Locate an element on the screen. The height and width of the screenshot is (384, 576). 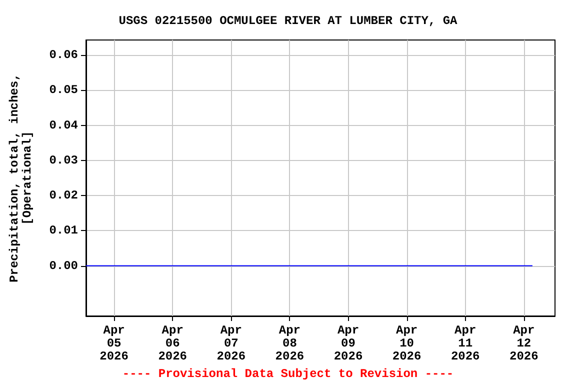
y-tick-label: 0.06 is located at coordinates (63, 55).